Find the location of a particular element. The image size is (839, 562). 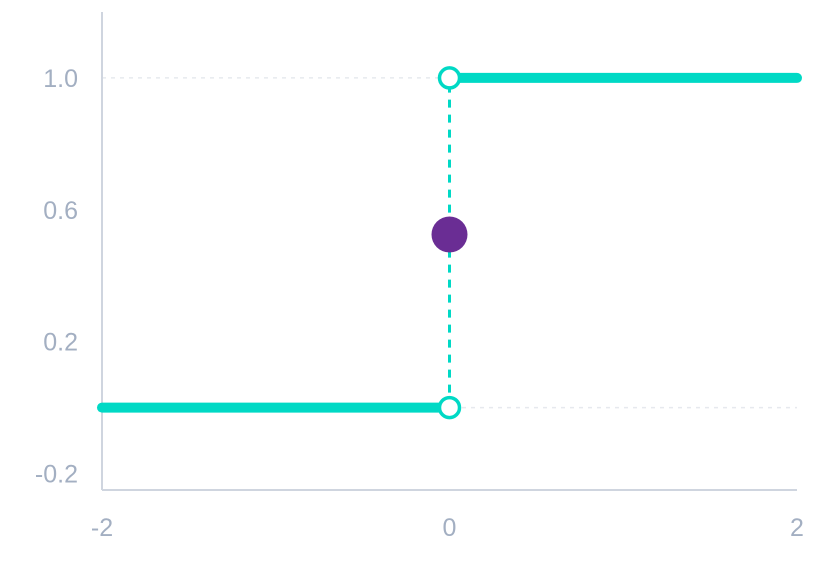

y-tick-label: 0.2 is located at coordinates (60, 343).